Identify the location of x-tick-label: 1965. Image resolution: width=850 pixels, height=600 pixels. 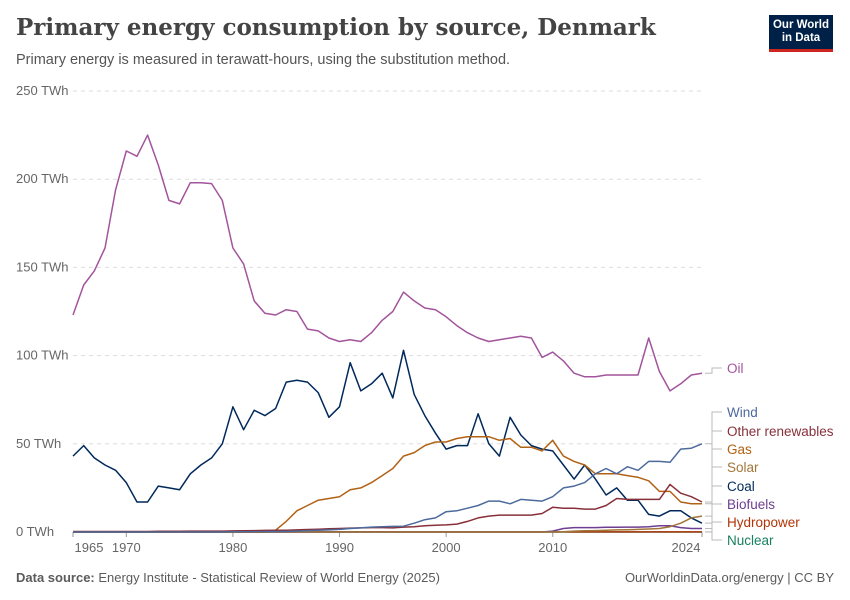
(89, 547).